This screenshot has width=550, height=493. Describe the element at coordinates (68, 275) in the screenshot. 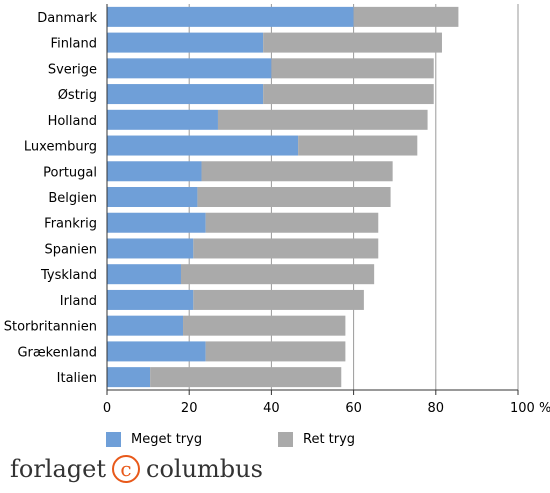

I see `category-label: Tyskland` at that location.